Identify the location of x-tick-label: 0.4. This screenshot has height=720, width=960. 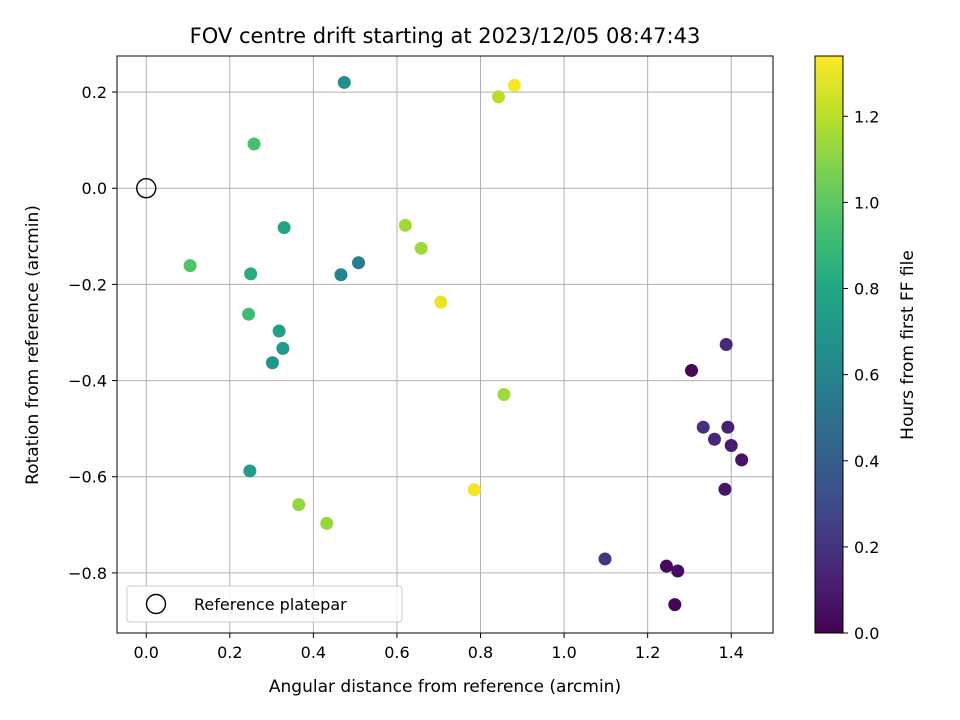
(313, 652).